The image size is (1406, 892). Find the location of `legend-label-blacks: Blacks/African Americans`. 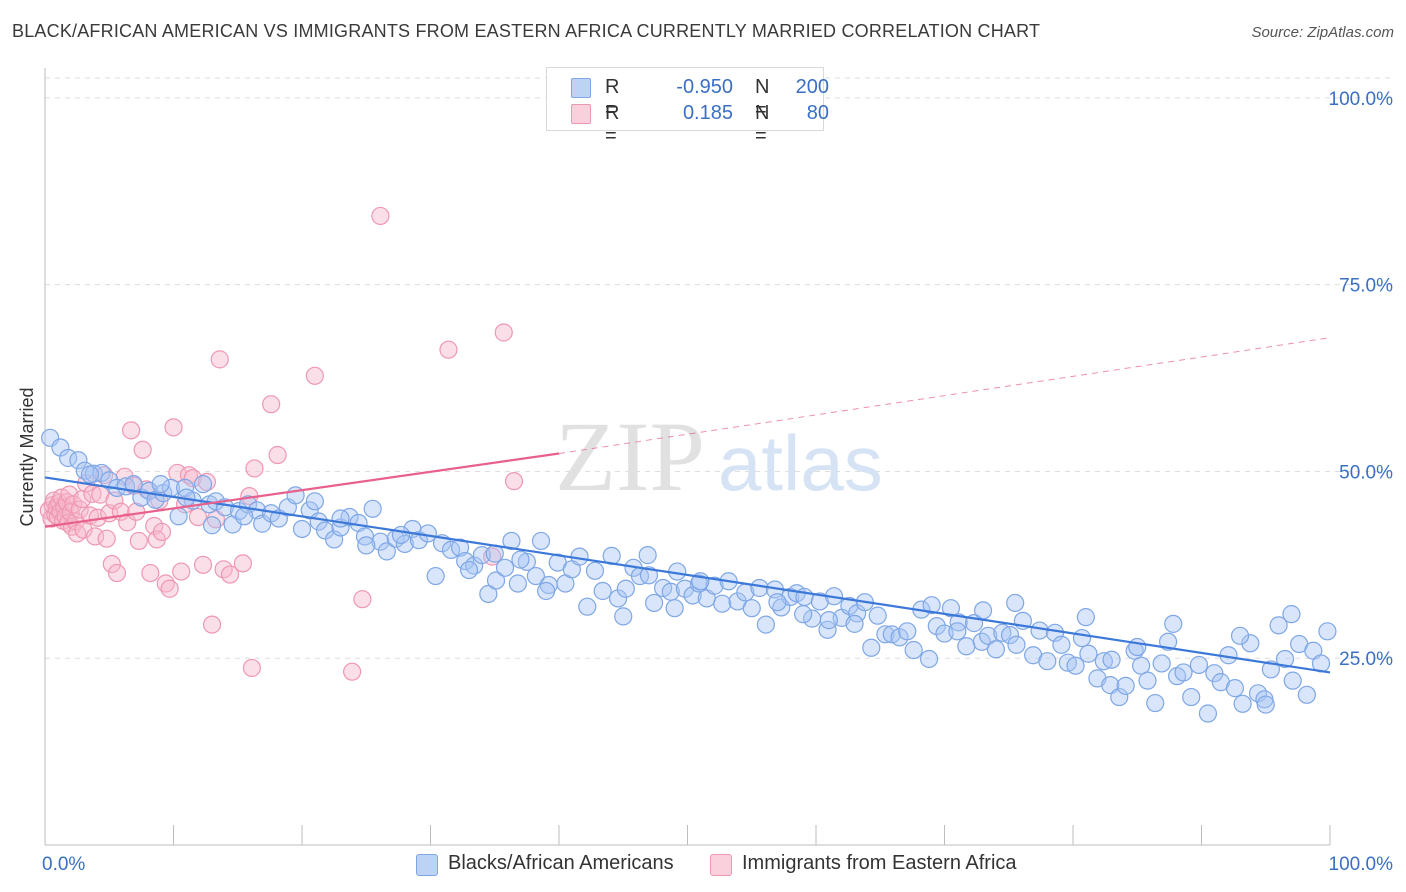

legend-label-blacks: Blacks/African Americans is located at coordinates (561, 863).